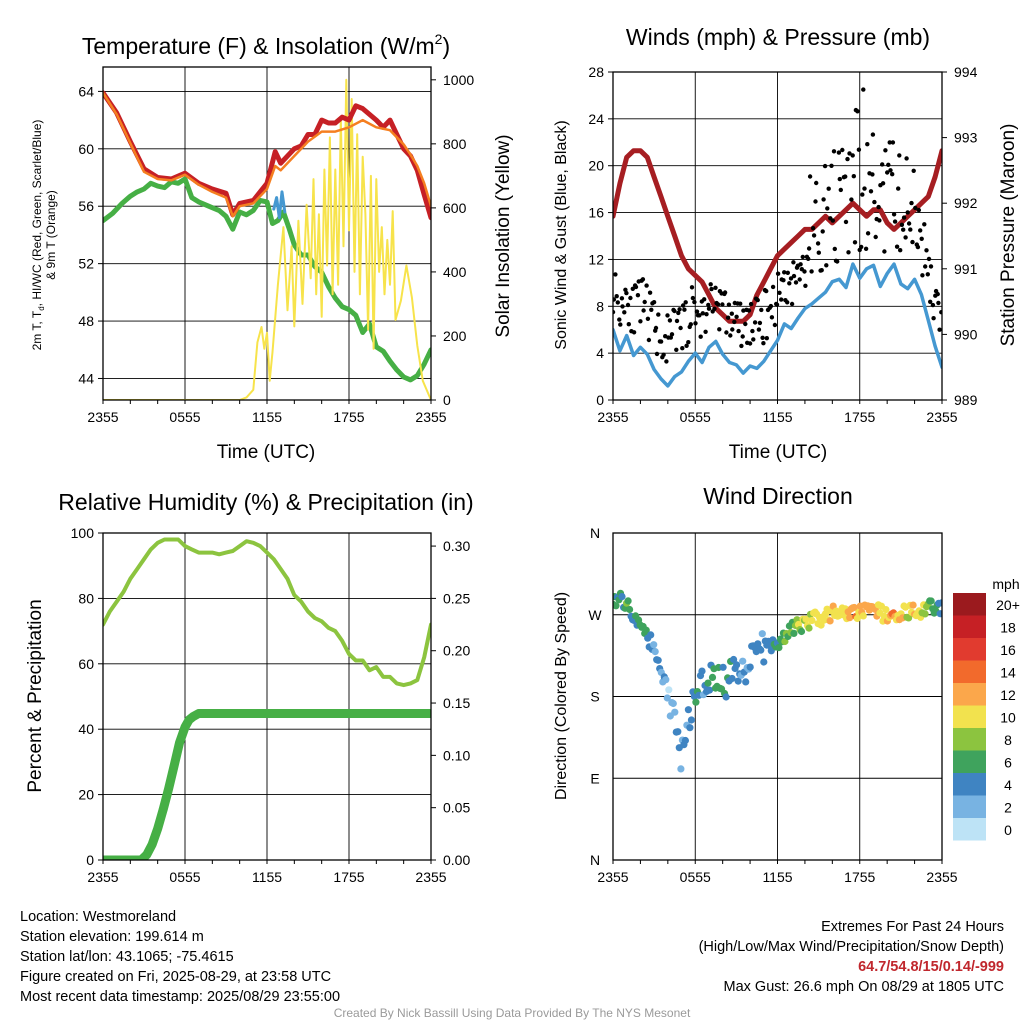  What do you see at coordinates (267, 155) in the screenshot?
I see `temperature-line` at bounding box center [267, 155].